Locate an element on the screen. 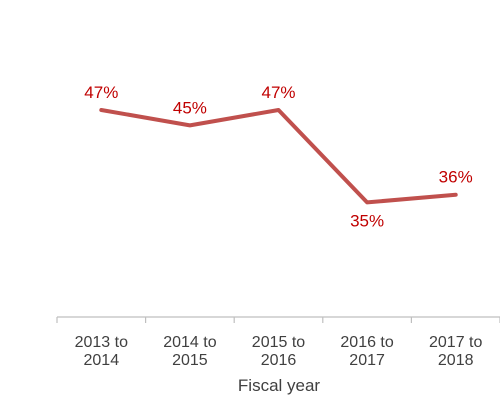 The height and width of the screenshot is (400, 500). x-tick-label: 2015 to 2016 is located at coordinates (278, 351).